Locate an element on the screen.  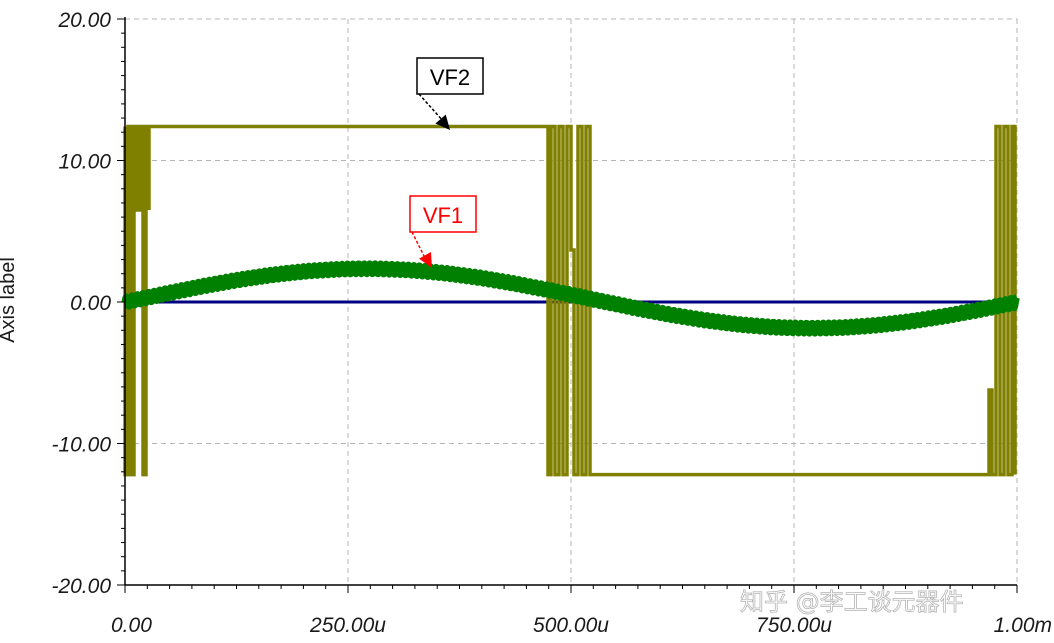
vf2-callout: VF2 is located at coordinates (450, 93).